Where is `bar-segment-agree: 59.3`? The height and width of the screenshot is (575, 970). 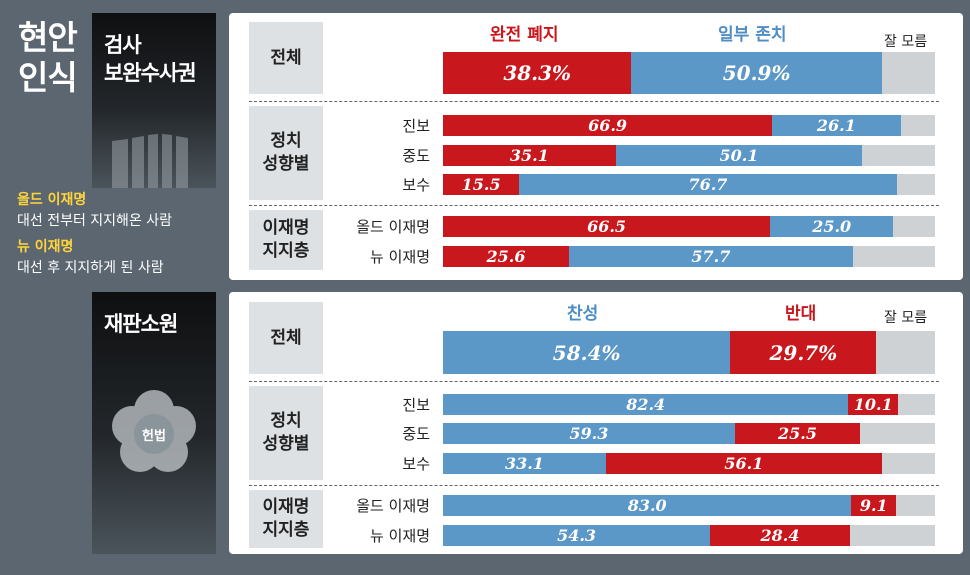 bar-segment-agree: 59.3 is located at coordinates (589, 433).